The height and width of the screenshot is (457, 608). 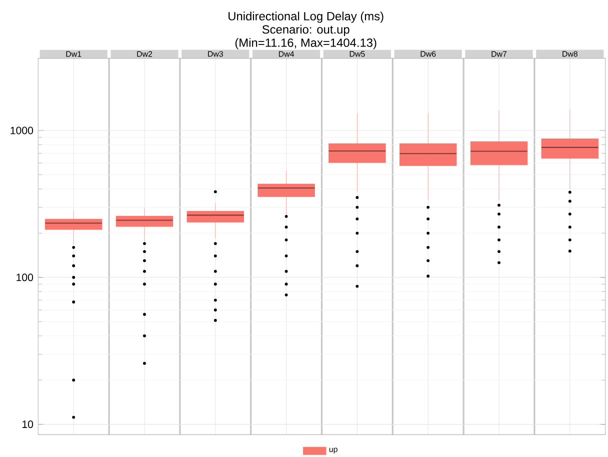 What do you see at coordinates (305, 44) in the screenshot?
I see `text: (Min=11.16, Max=1404.13)` at bounding box center [305, 44].